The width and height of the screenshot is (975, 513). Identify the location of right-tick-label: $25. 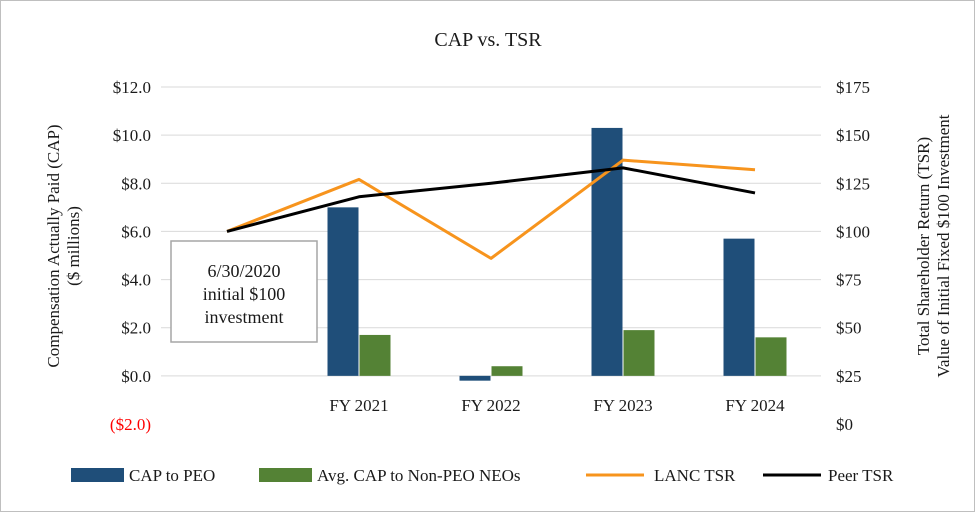
(849, 376).